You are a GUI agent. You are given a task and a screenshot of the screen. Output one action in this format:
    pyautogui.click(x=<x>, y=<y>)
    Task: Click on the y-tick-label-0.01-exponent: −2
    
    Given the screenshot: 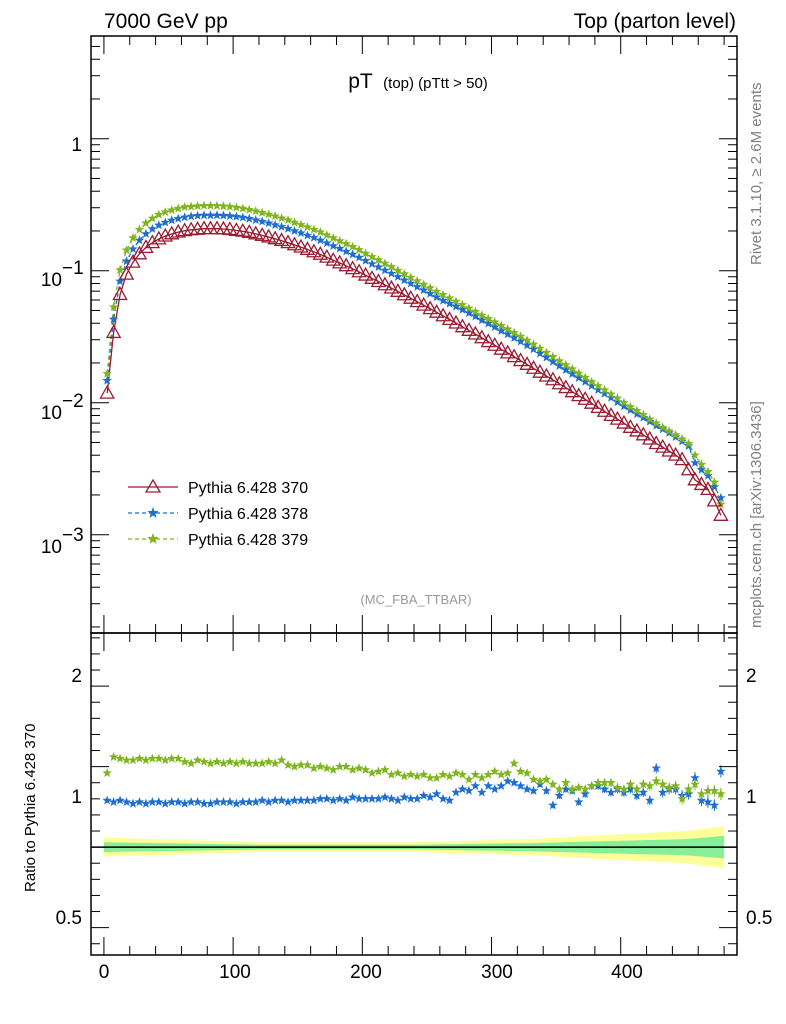 What is the action you would take?
    pyautogui.click(x=73, y=401)
    